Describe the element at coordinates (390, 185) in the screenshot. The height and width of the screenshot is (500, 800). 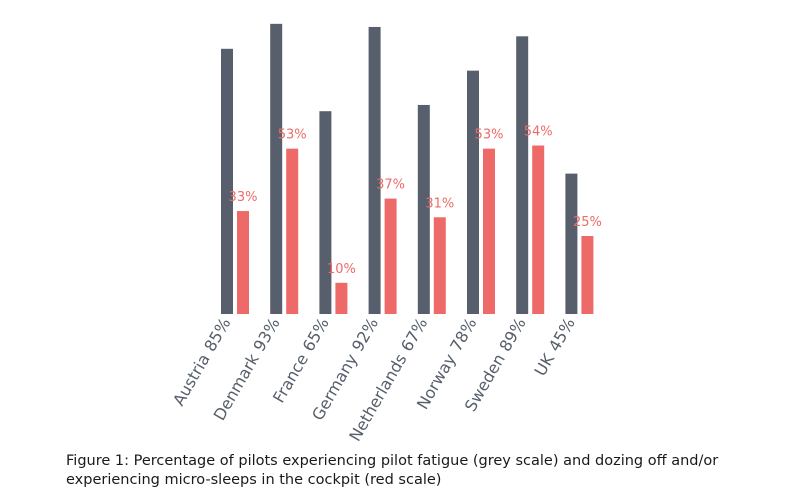
I see `data-label-red-germany: 37%` at that location.